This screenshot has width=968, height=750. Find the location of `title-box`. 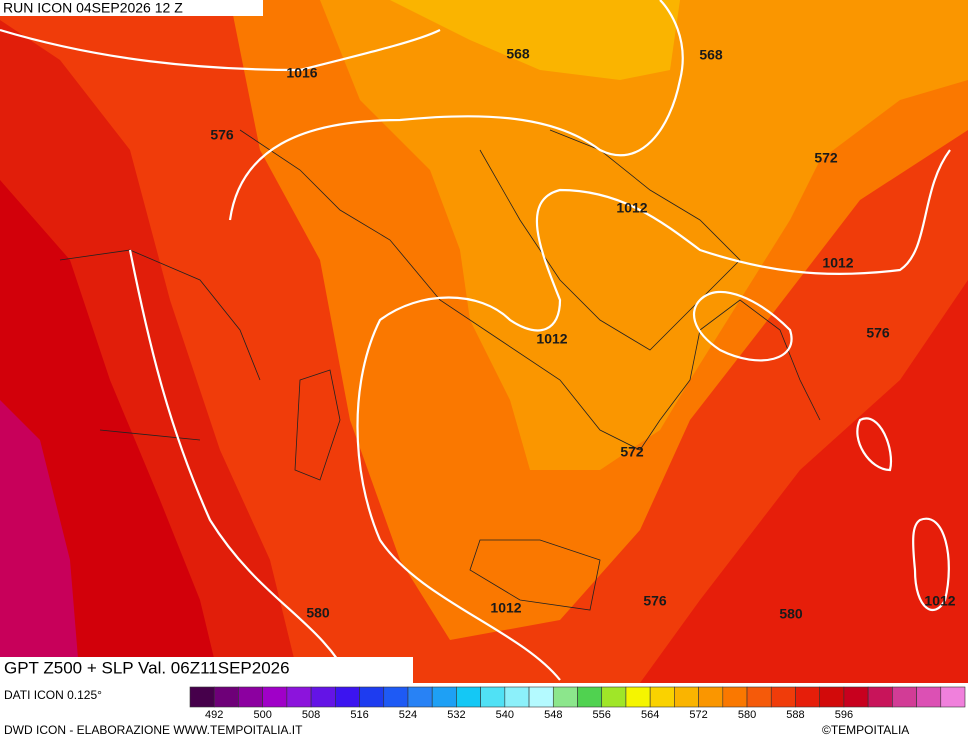

title-box is located at coordinates (206, 670).